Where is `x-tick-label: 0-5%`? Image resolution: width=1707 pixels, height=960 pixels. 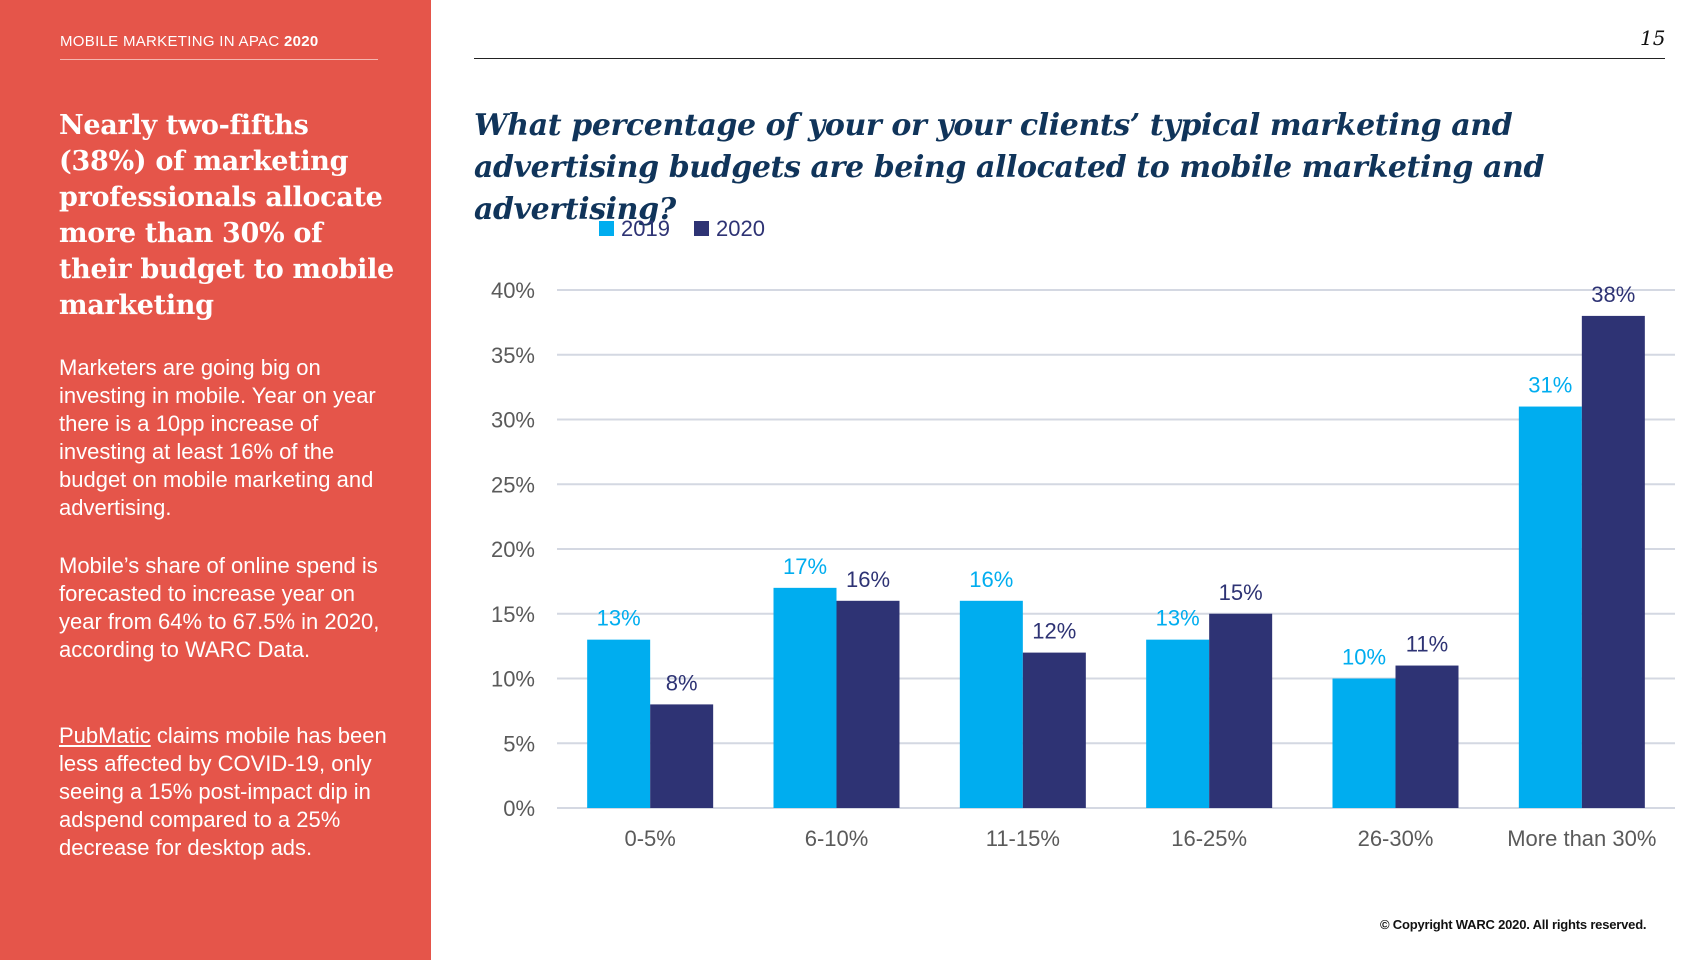 x-tick-label: 0-5% is located at coordinates (649, 838).